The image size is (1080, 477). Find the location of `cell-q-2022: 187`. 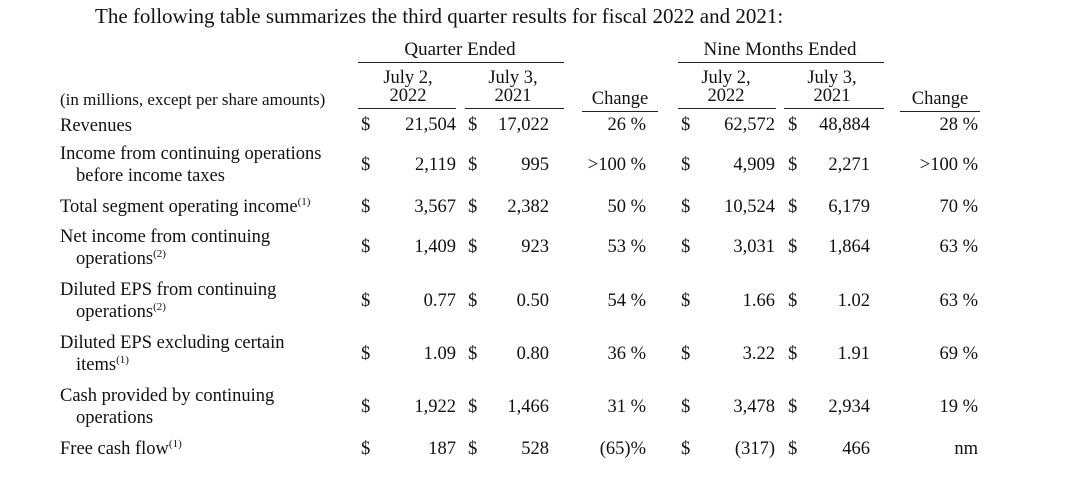

cell-q-2022: 187 is located at coordinates (442, 449).